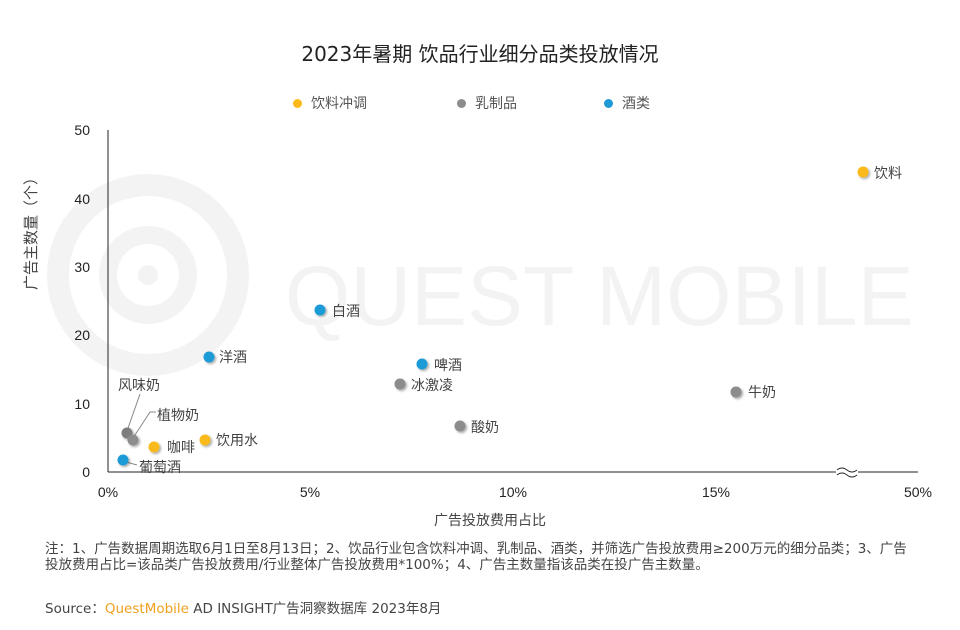 The height and width of the screenshot is (630, 960). Describe the element at coordinates (339, 104) in the screenshot. I see `legend-label: 饮料冲调` at that location.